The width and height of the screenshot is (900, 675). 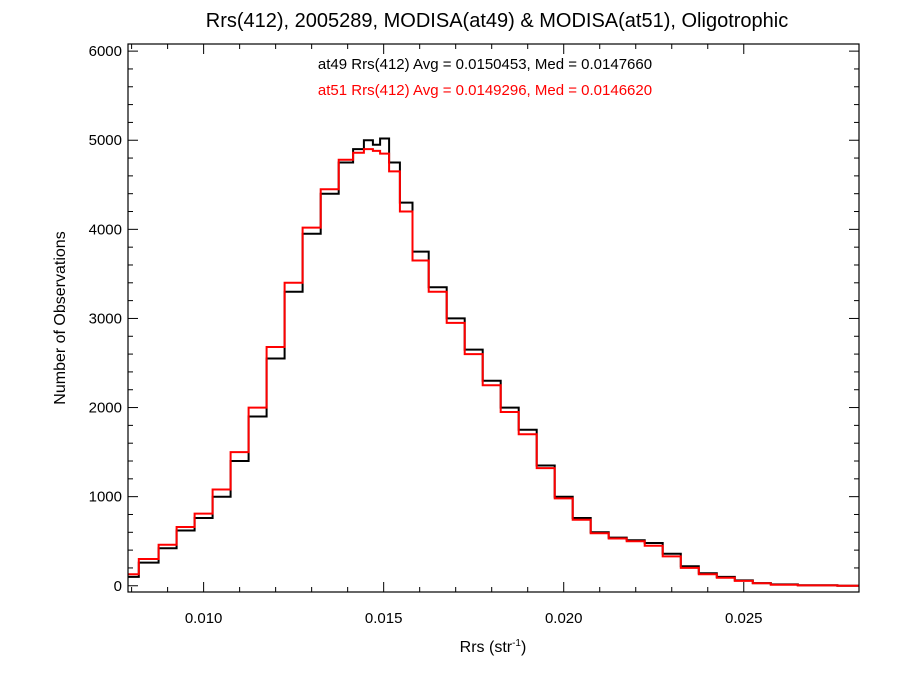 I want to click on x-axis-label-main: Rrs (str, so click(x=486, y=647).